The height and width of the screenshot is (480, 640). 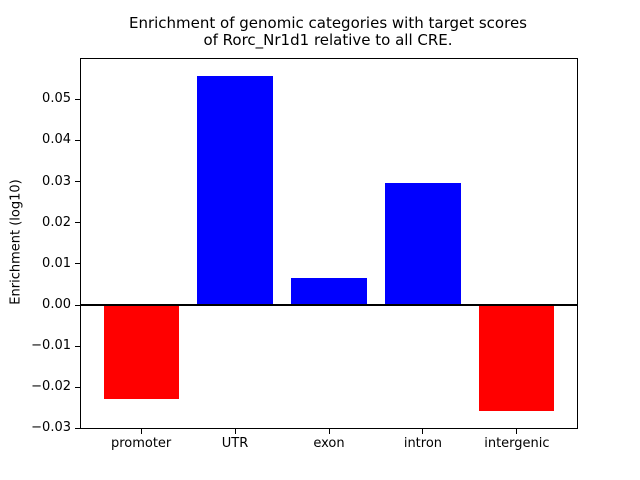 What do you see at coordinates (329, 443) in the screenshot?
I see `x-tick-label-exon: exon` at bounding box center [329, 443].